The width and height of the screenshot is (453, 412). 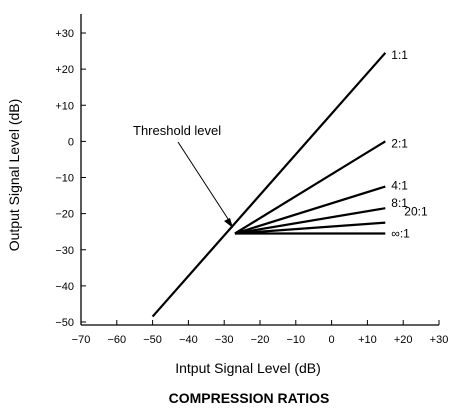 What do you see at coordinates (14, 175) in the screenshot?
I see `y-axis-label: Output Signal Level (dB)` at bounding box center [14, 175].